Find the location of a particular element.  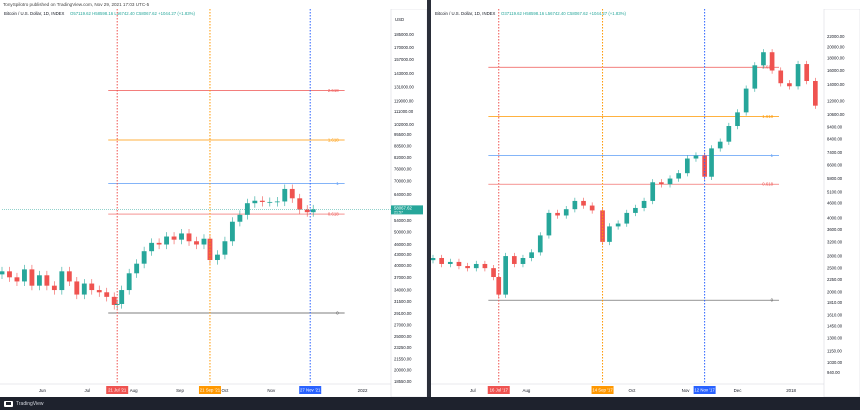

x-tick-label: Sep is located at coordinates (180, 390).